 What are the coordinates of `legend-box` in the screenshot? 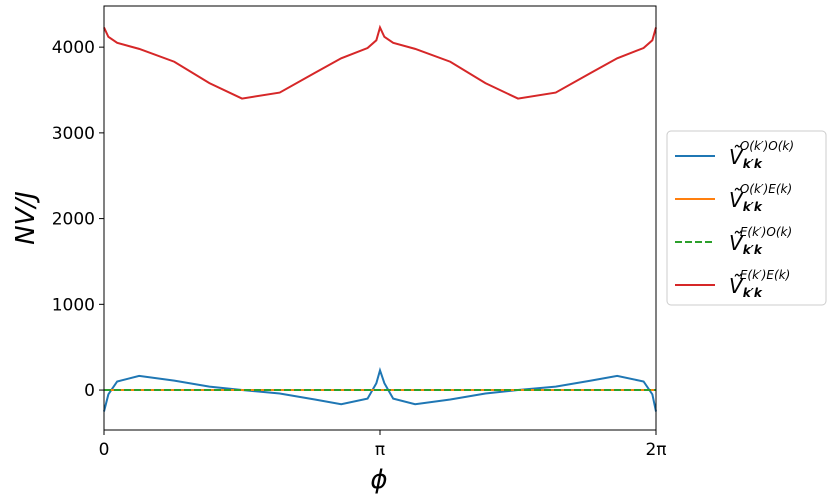 It's located at (746, 218).